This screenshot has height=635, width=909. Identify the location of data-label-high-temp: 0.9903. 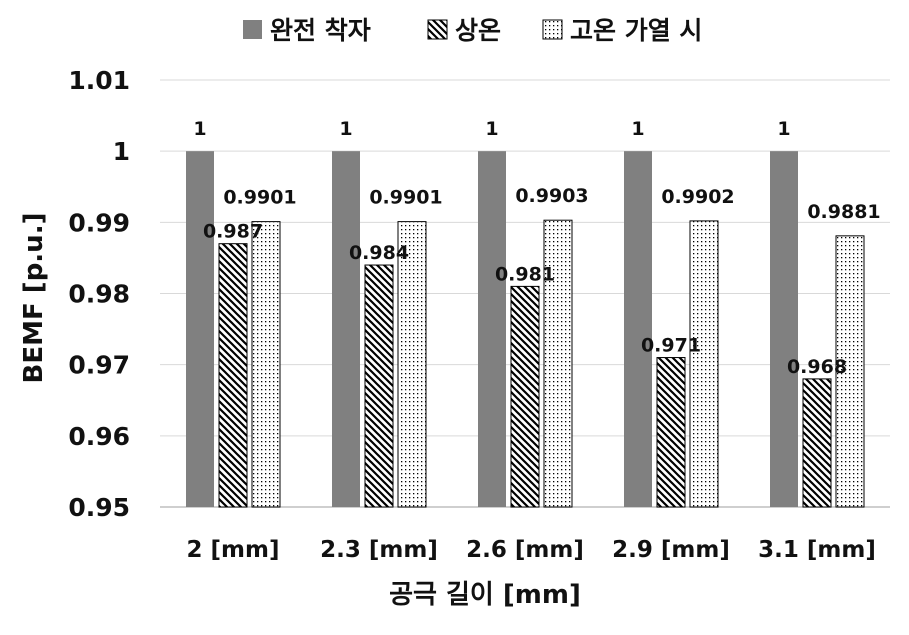
(551, 196).